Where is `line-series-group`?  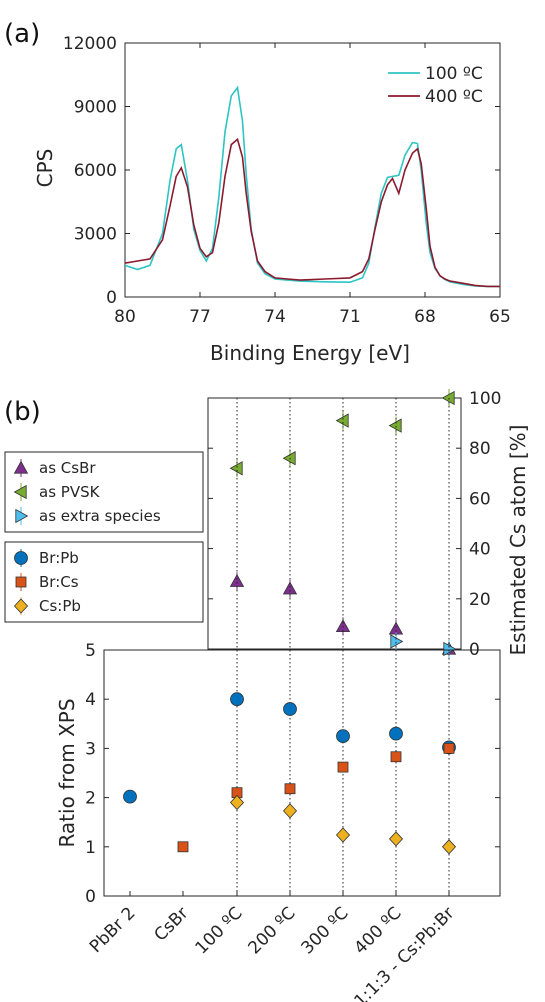
line-series-group is located at coordinates (312, 186).